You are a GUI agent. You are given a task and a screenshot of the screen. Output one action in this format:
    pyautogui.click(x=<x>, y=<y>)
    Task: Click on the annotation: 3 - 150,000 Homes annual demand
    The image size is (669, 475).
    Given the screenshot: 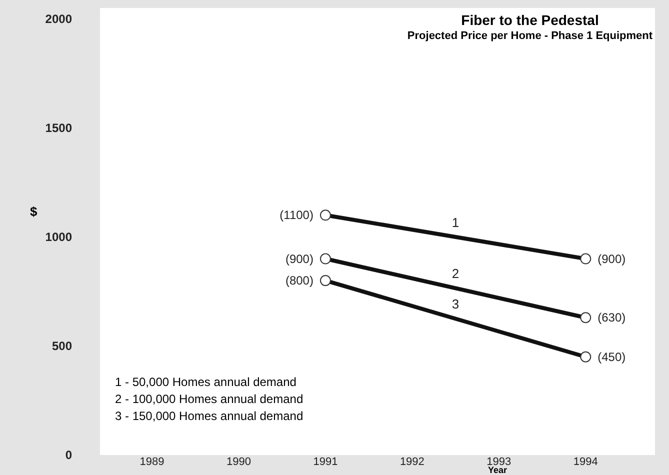 What is the action you would take?
    pyautogui.click(x=209, y=416)
    